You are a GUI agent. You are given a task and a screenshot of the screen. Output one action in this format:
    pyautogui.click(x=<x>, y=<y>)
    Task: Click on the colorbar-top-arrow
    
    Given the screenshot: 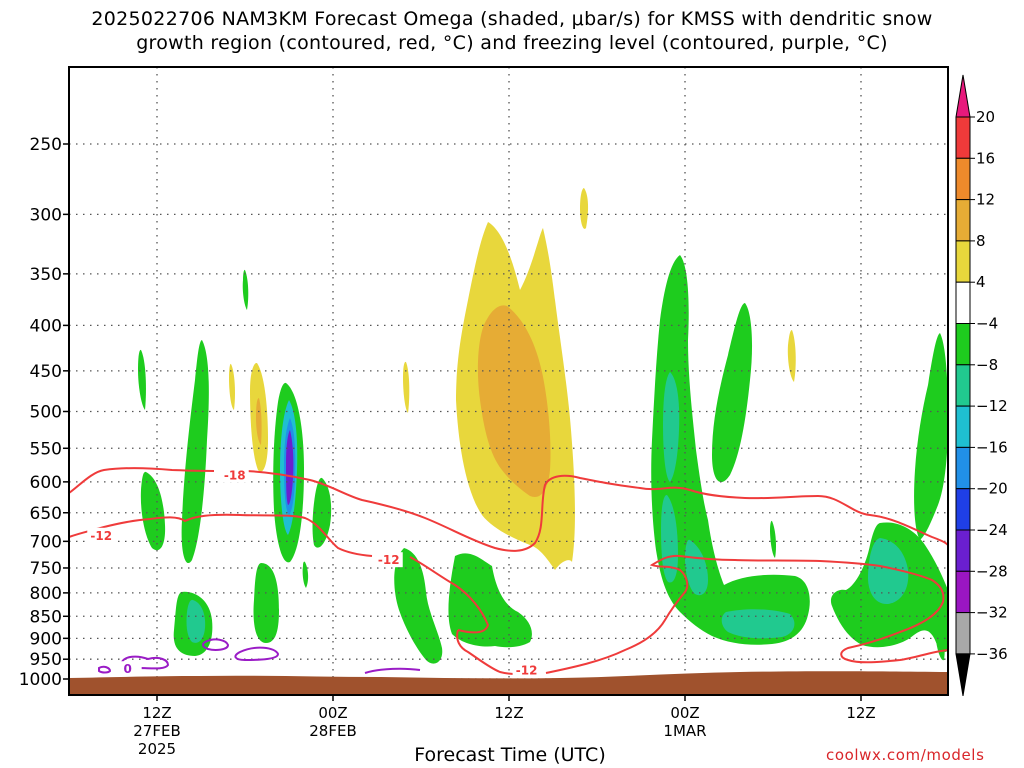 What is the action you would take?
    pyautogui.click(x=963, y=96)
    